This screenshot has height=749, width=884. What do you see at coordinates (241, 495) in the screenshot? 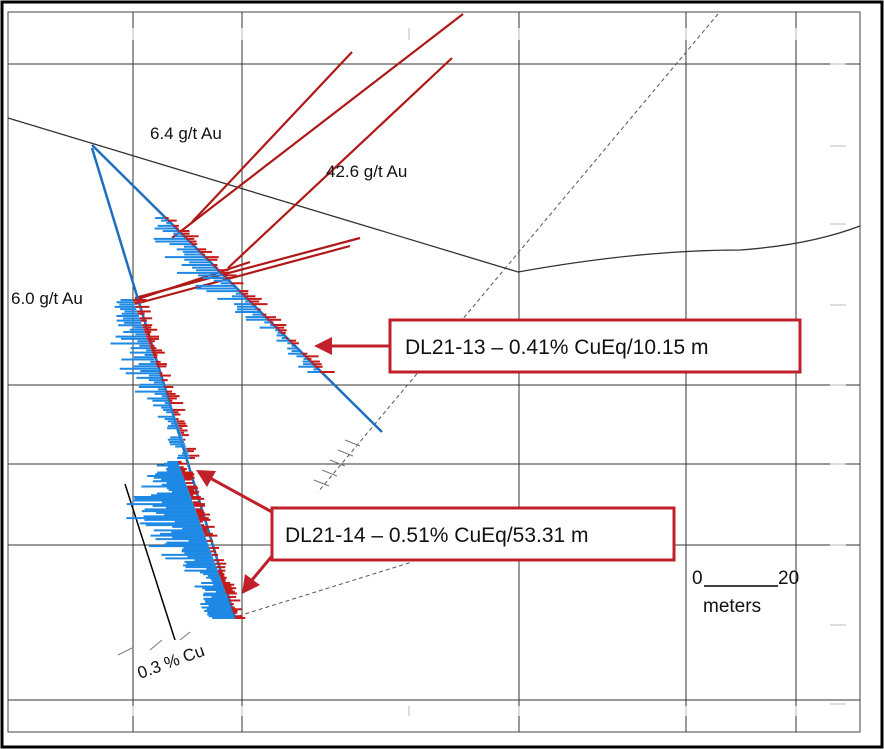
I see `dl21-14-arrow-upper` at bounding box center [241, 495].